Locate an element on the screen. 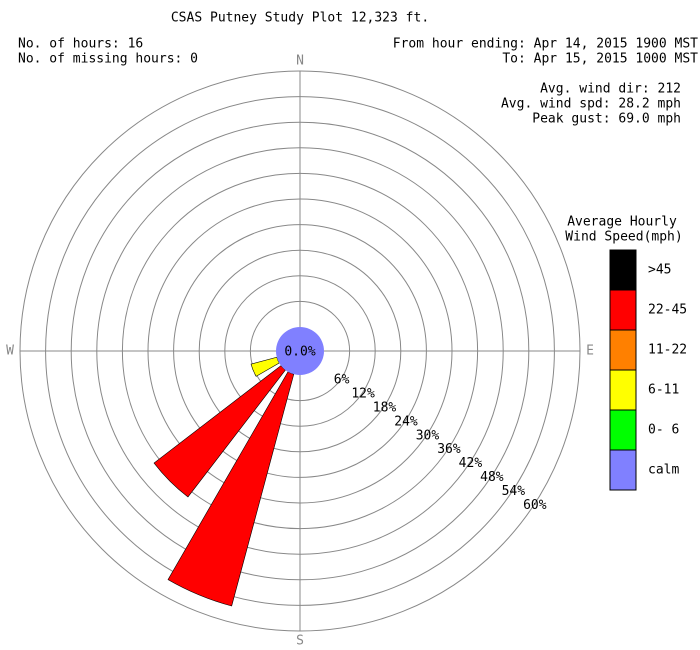 This screenshot has height=650, width=700. legend-label: >45 is located at coordinates (659, 270).